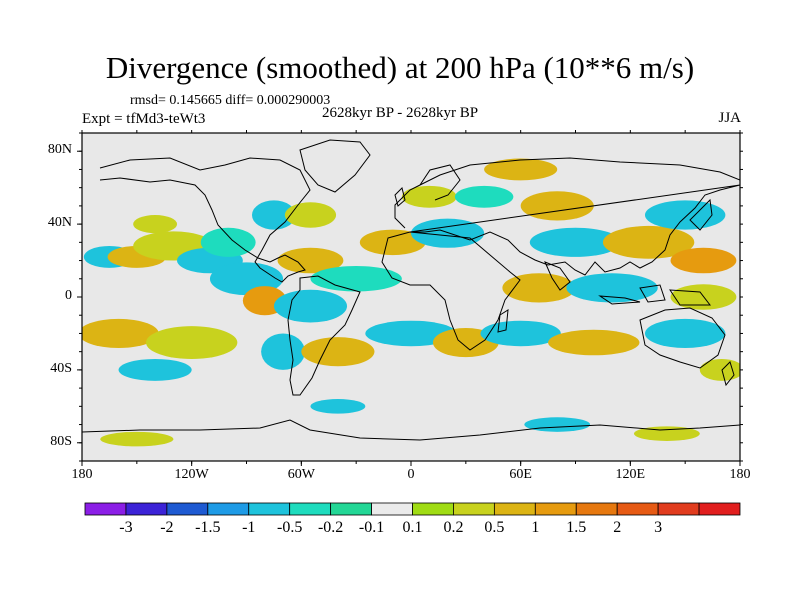  What do you see at coordinates (330, 527) in the screenshot?
I see `colorbar-label: -0.2` at bounding box center [330, 527].